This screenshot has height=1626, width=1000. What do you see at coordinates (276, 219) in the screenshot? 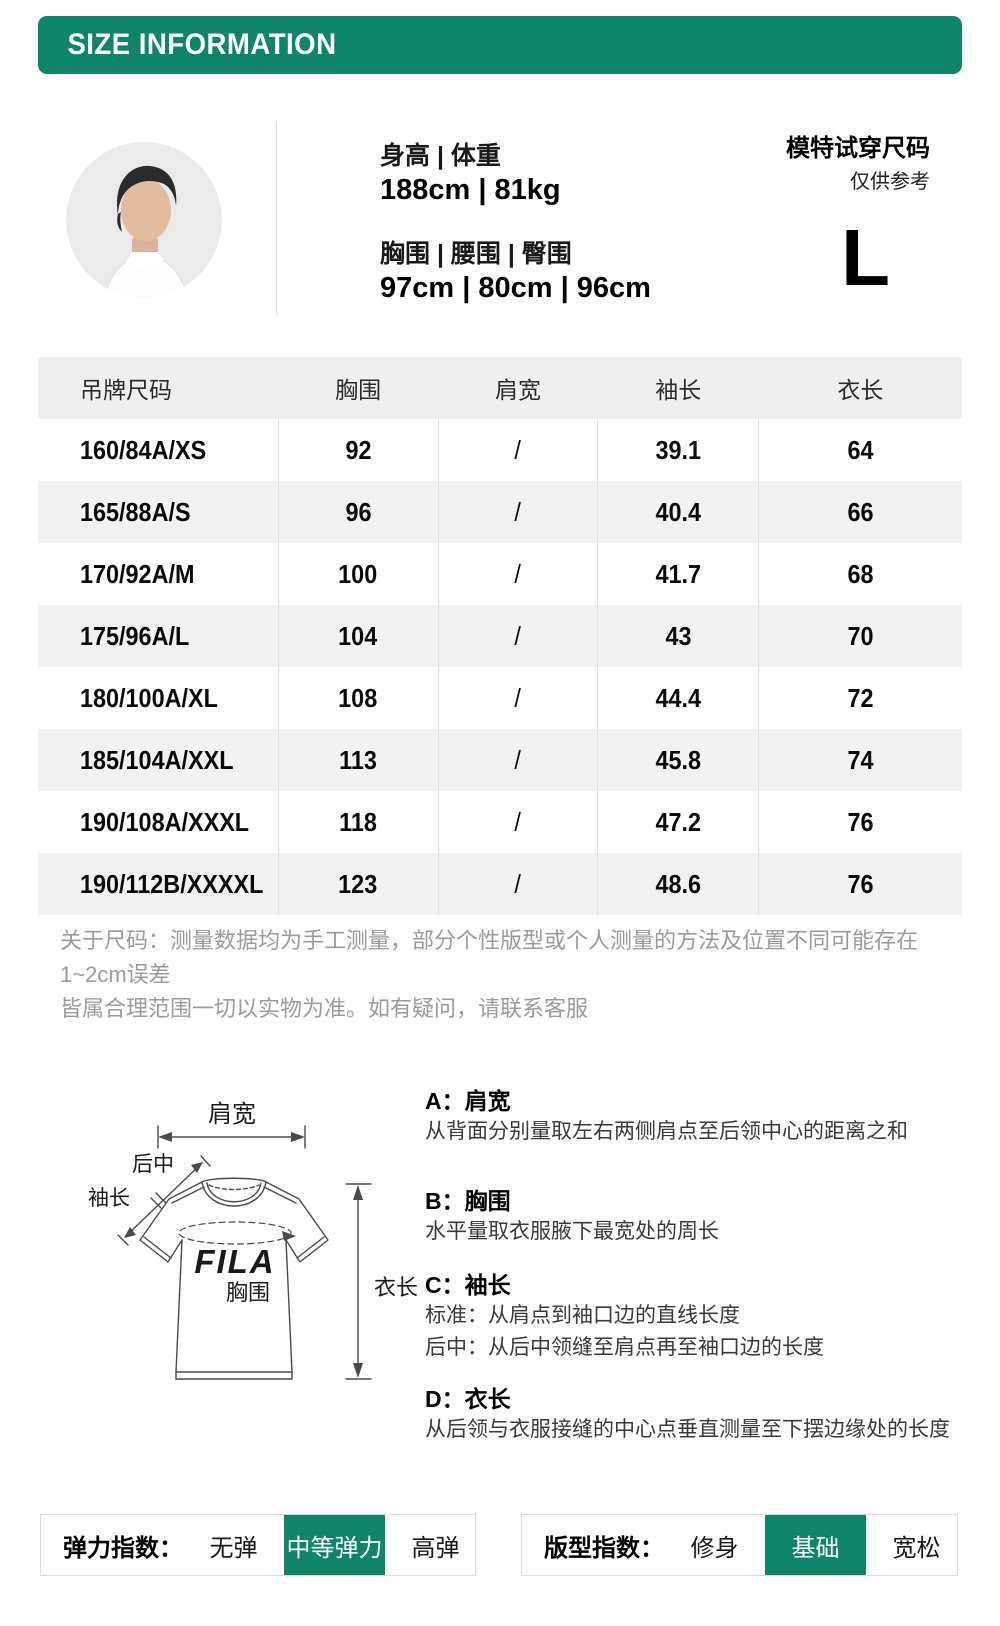
I see `vertical-divider` at bounding box center [276, 219].